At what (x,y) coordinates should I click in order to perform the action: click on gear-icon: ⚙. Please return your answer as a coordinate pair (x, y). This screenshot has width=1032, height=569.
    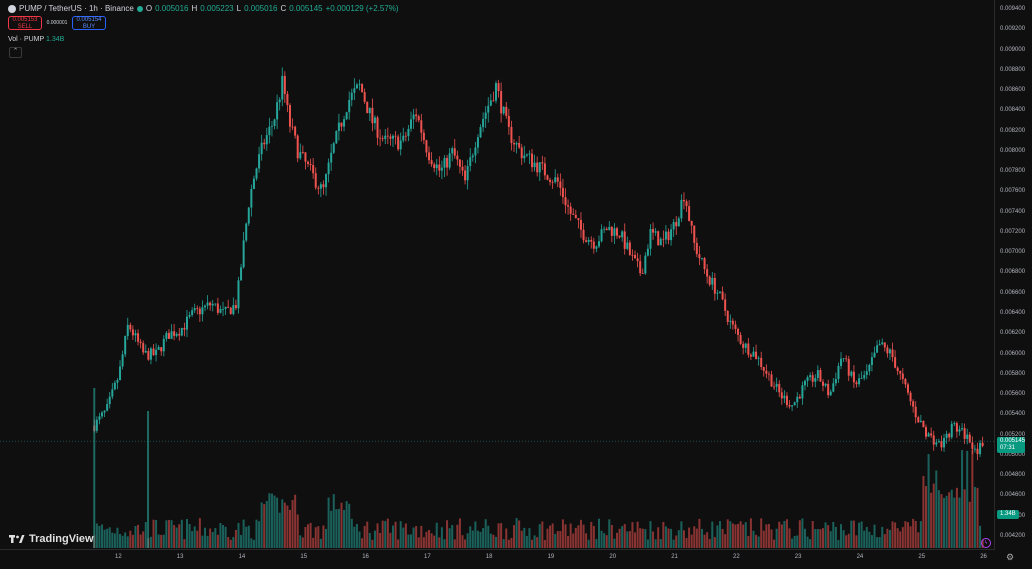
    Looking at the image, I should click on (1010, 557).